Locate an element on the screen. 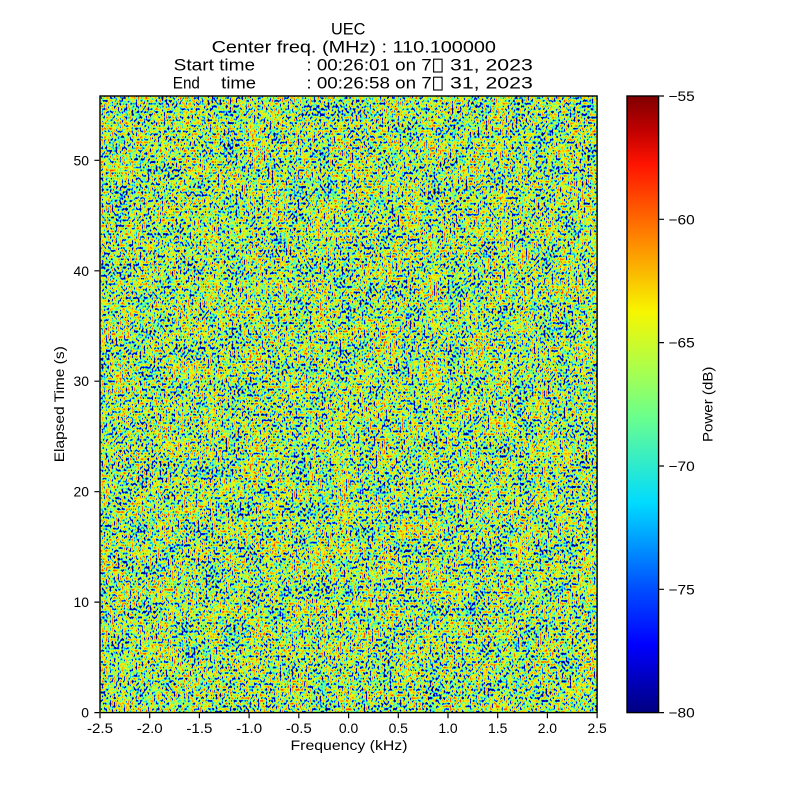  svg-text: -1.5 is located at coordinates (199, 728).